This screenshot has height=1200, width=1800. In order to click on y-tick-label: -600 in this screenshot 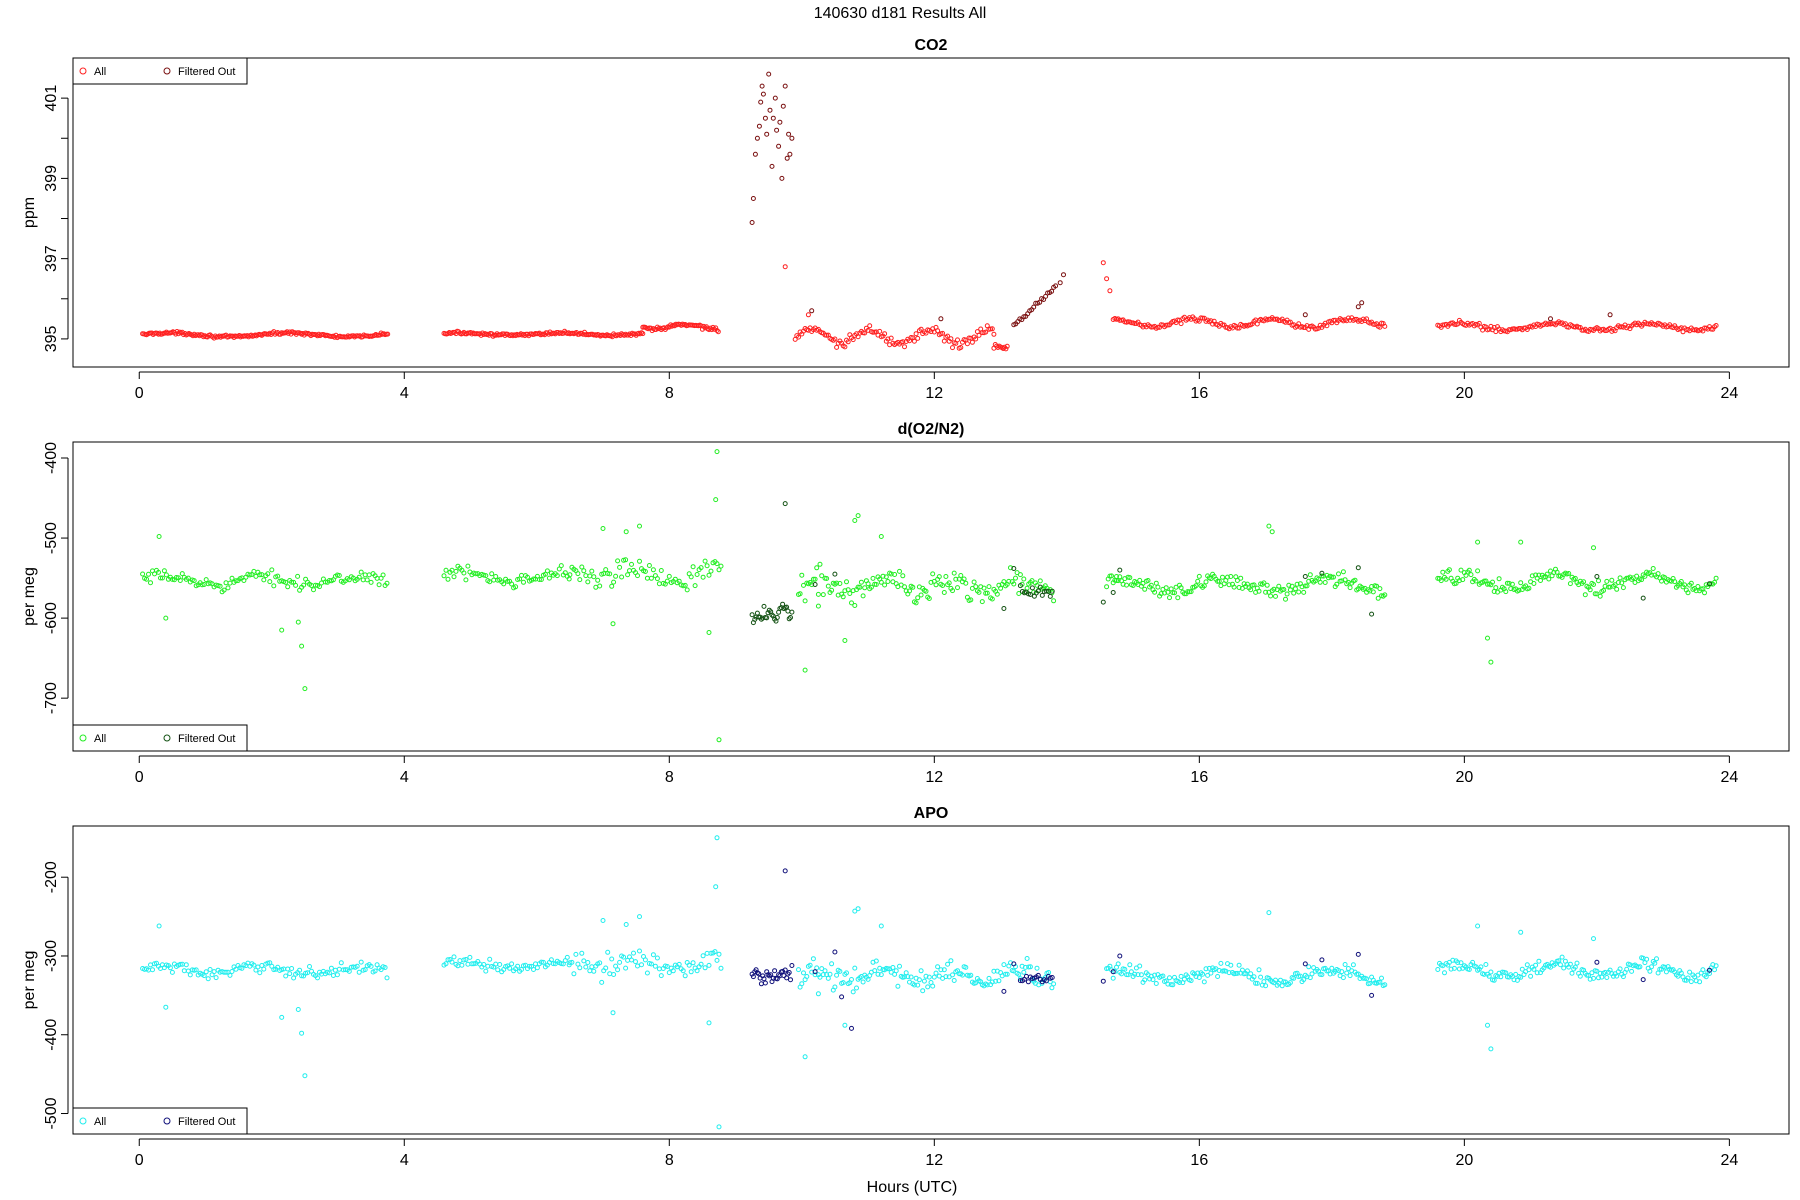, I will do `click(51, 618)`.